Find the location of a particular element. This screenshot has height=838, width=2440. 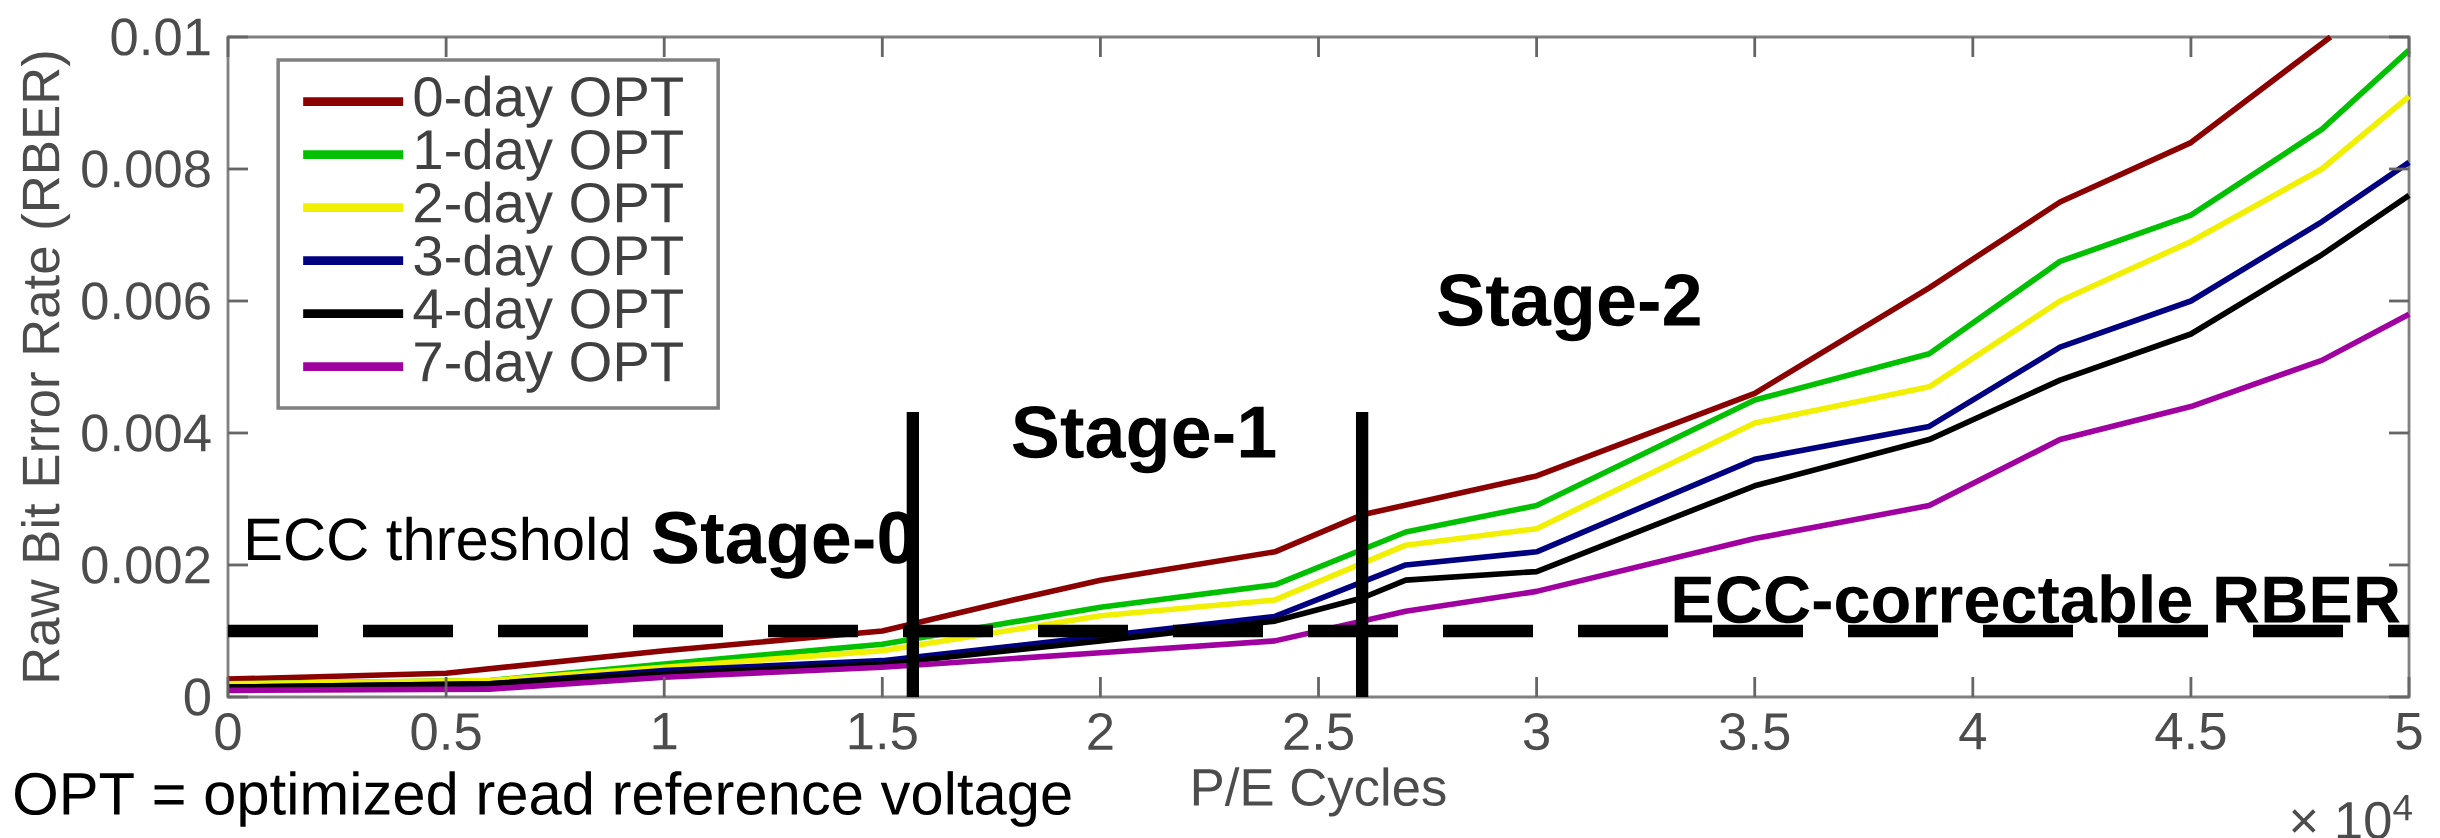

x-tick-label: 2.5 is located at coordinates (1318, 731).